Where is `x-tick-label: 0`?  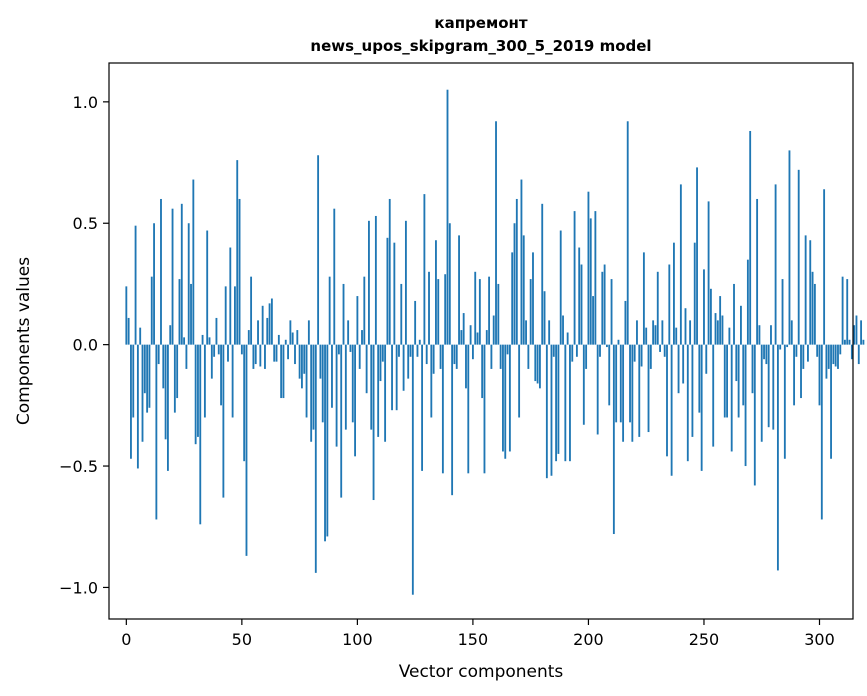
x-tick-label: 0 is located at coordinates (126, 639).